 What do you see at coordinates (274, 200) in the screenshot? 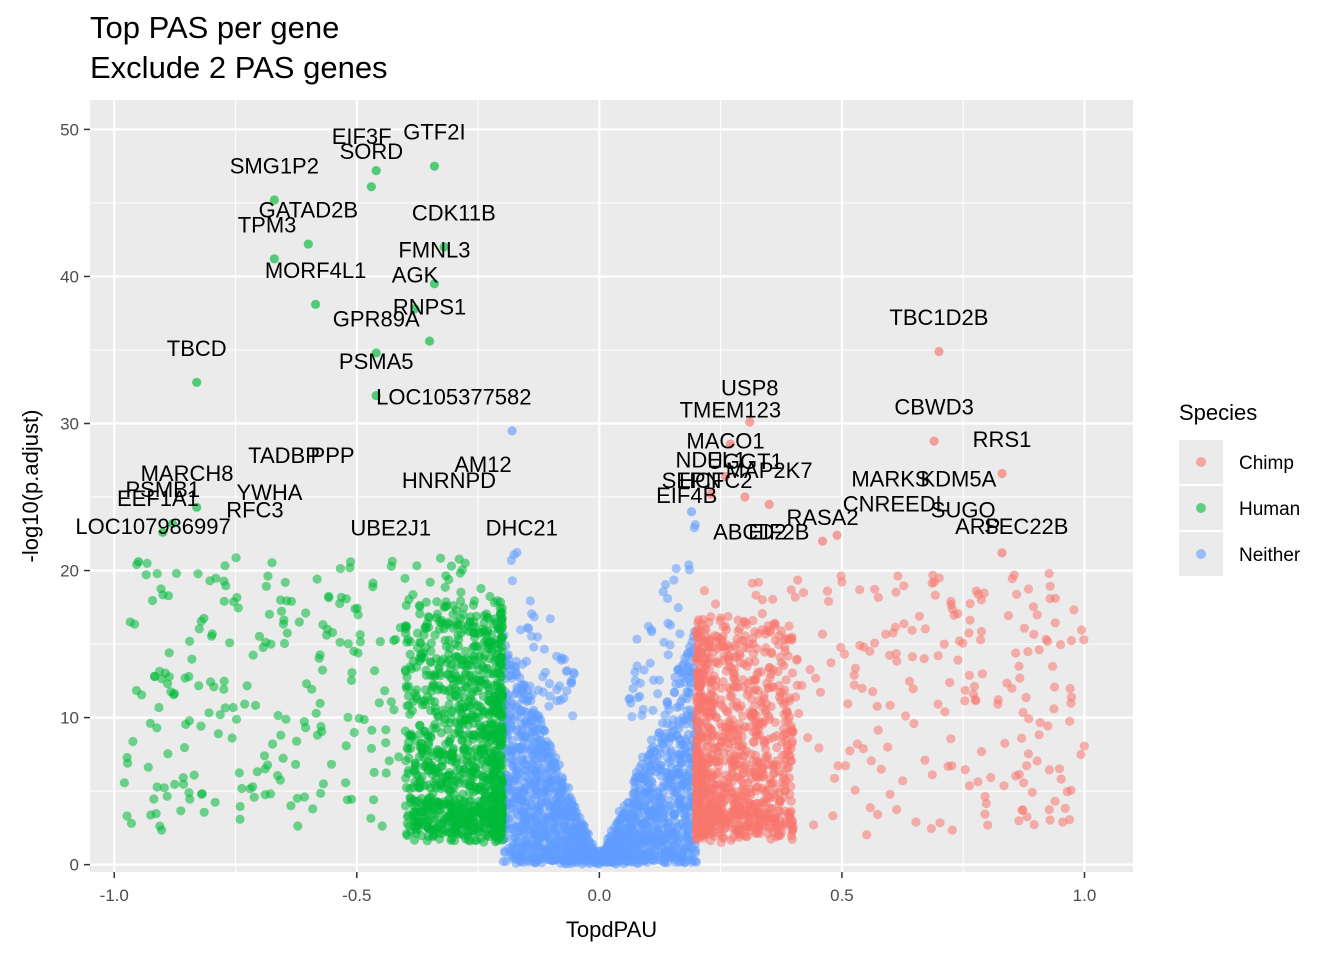
I see `point-smg1p2` at bounding box center [274, 200].